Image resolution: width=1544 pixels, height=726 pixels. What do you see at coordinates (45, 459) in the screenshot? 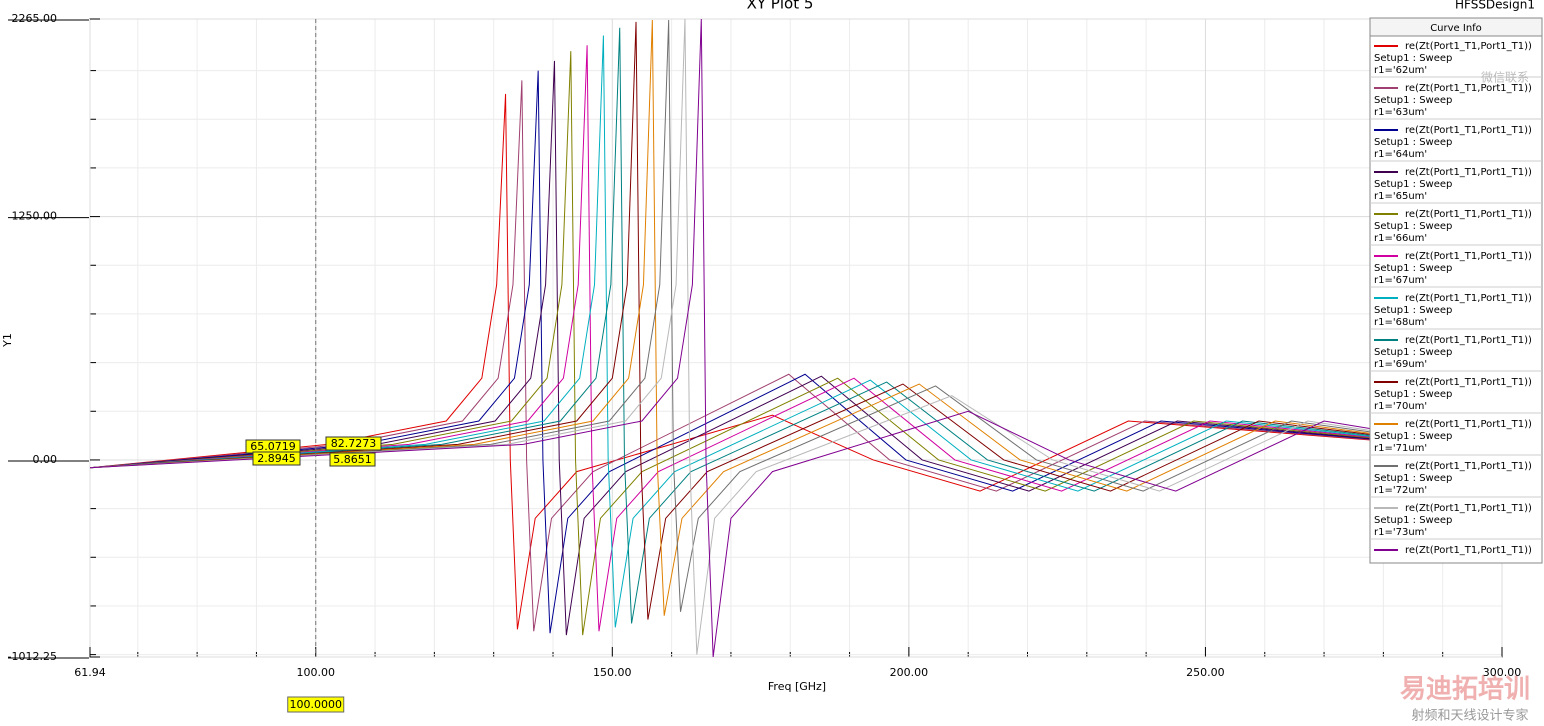
I see `y-tick-label: 0.00` at bounding box center [45, 459].